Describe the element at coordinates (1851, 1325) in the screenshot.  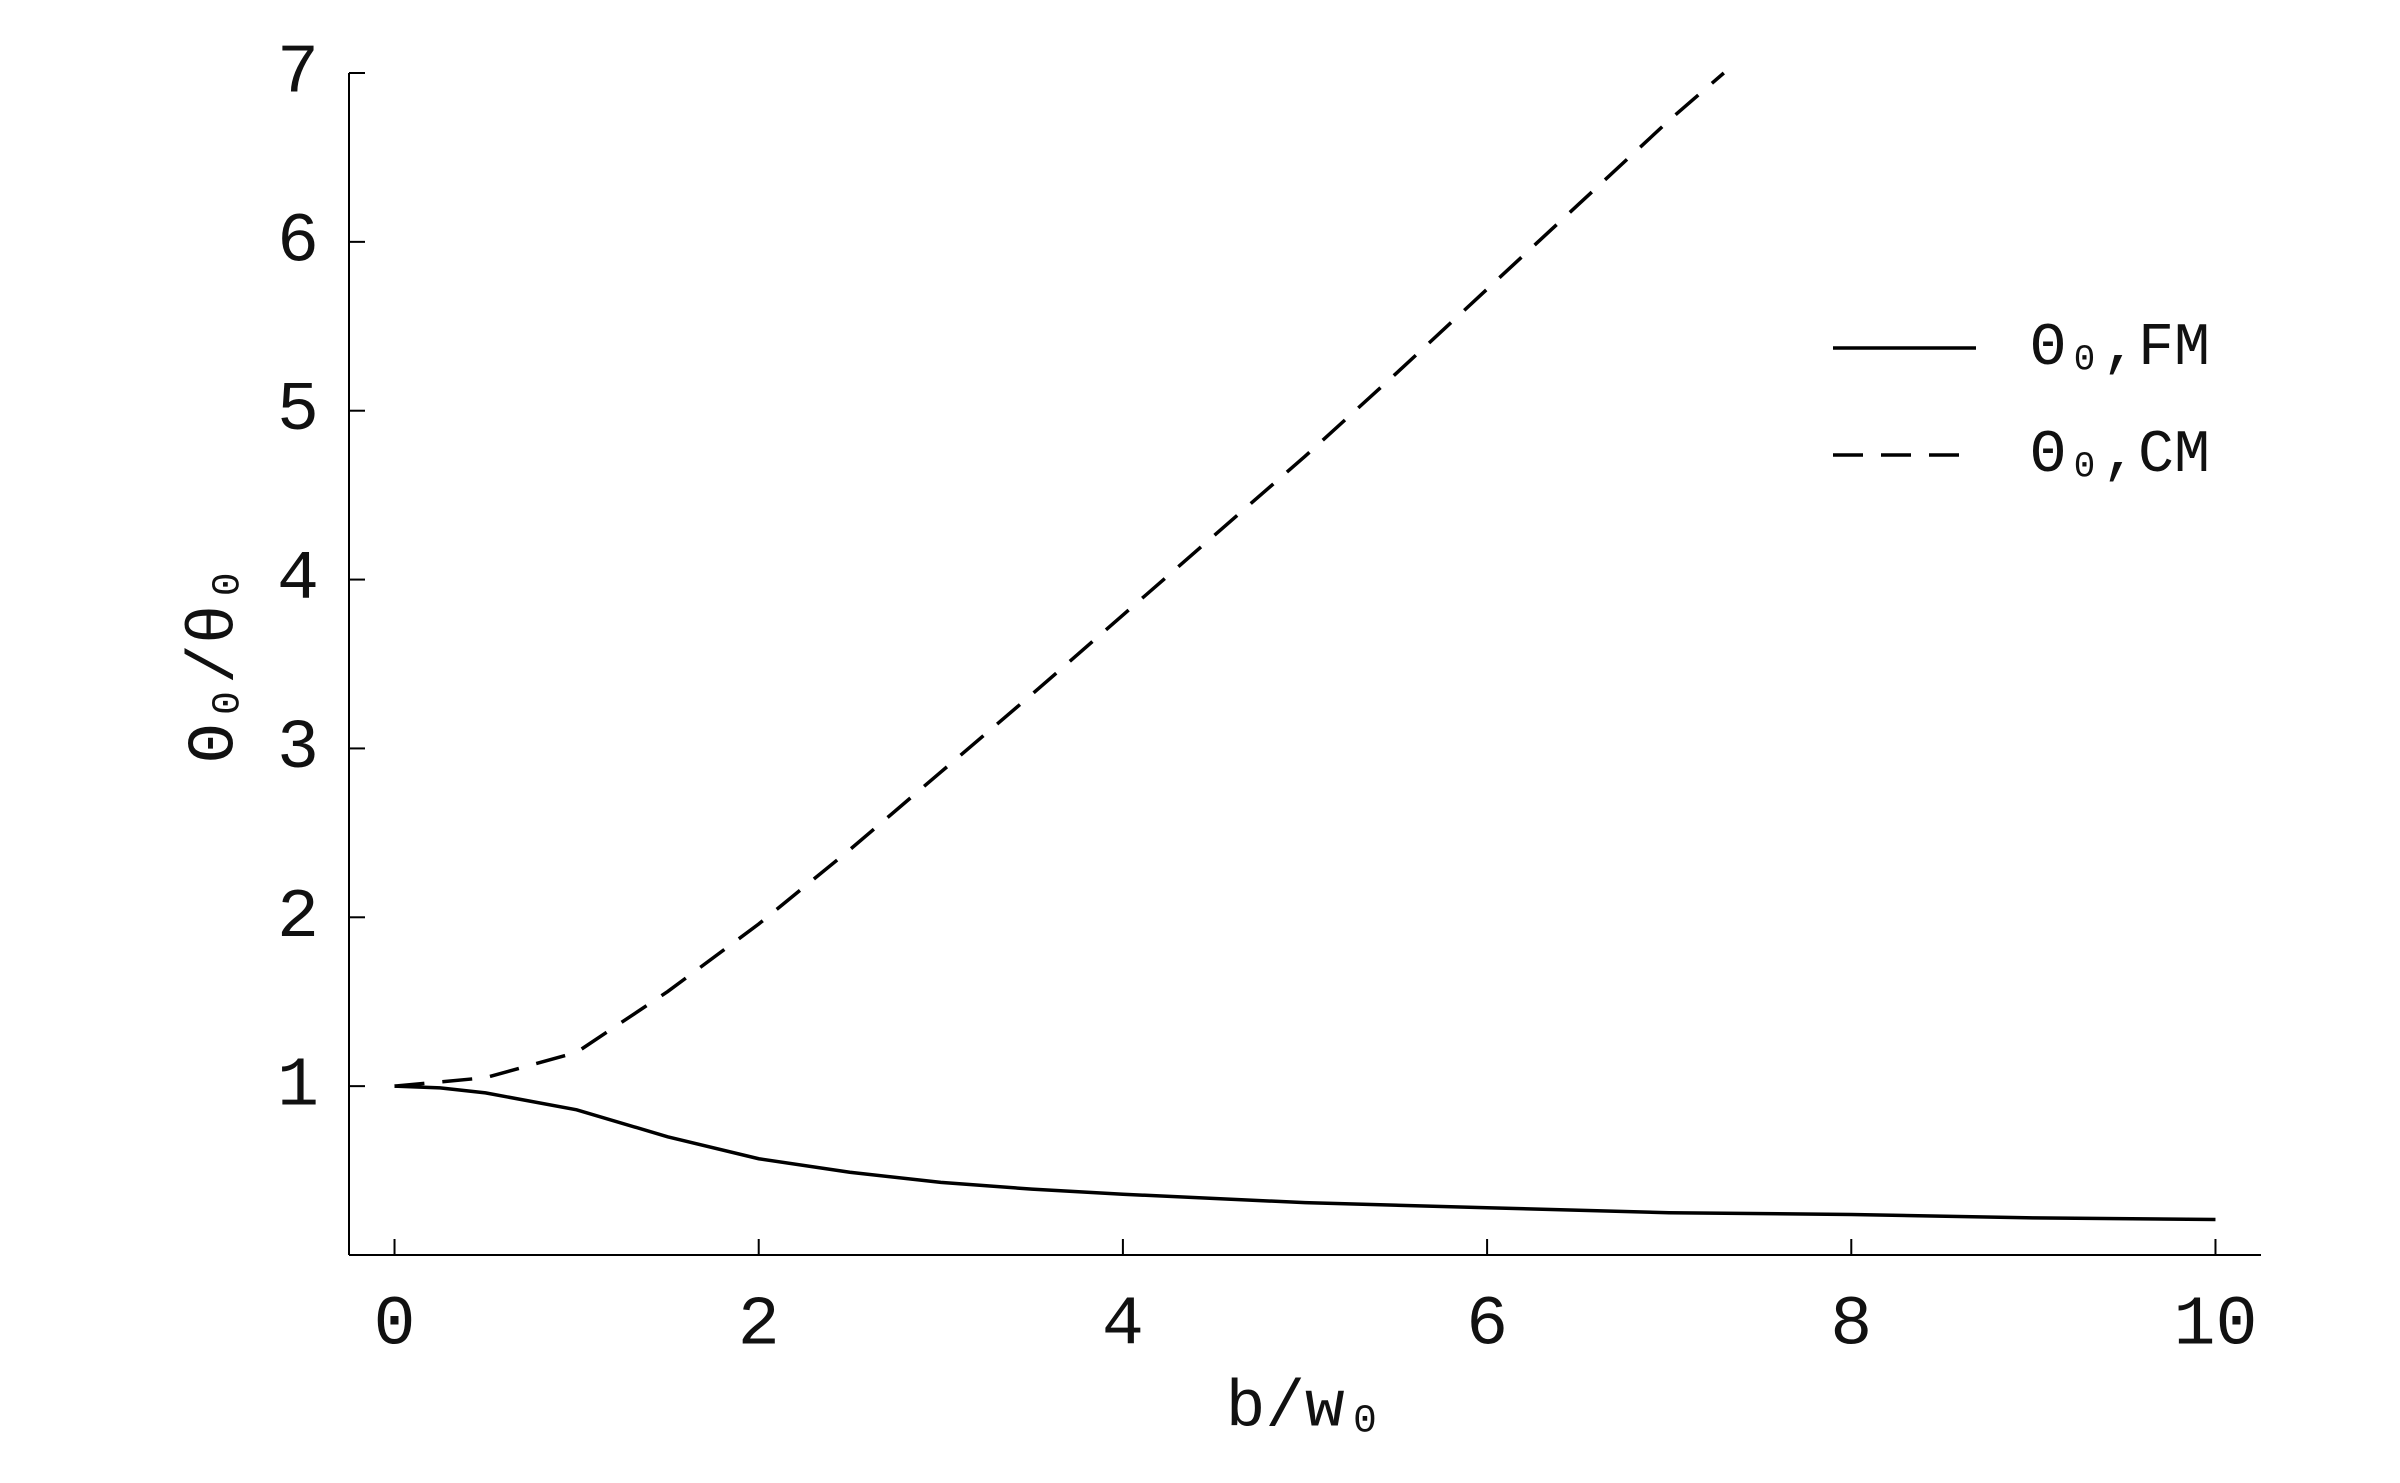
I see `x-tick-label: 8` at that location.